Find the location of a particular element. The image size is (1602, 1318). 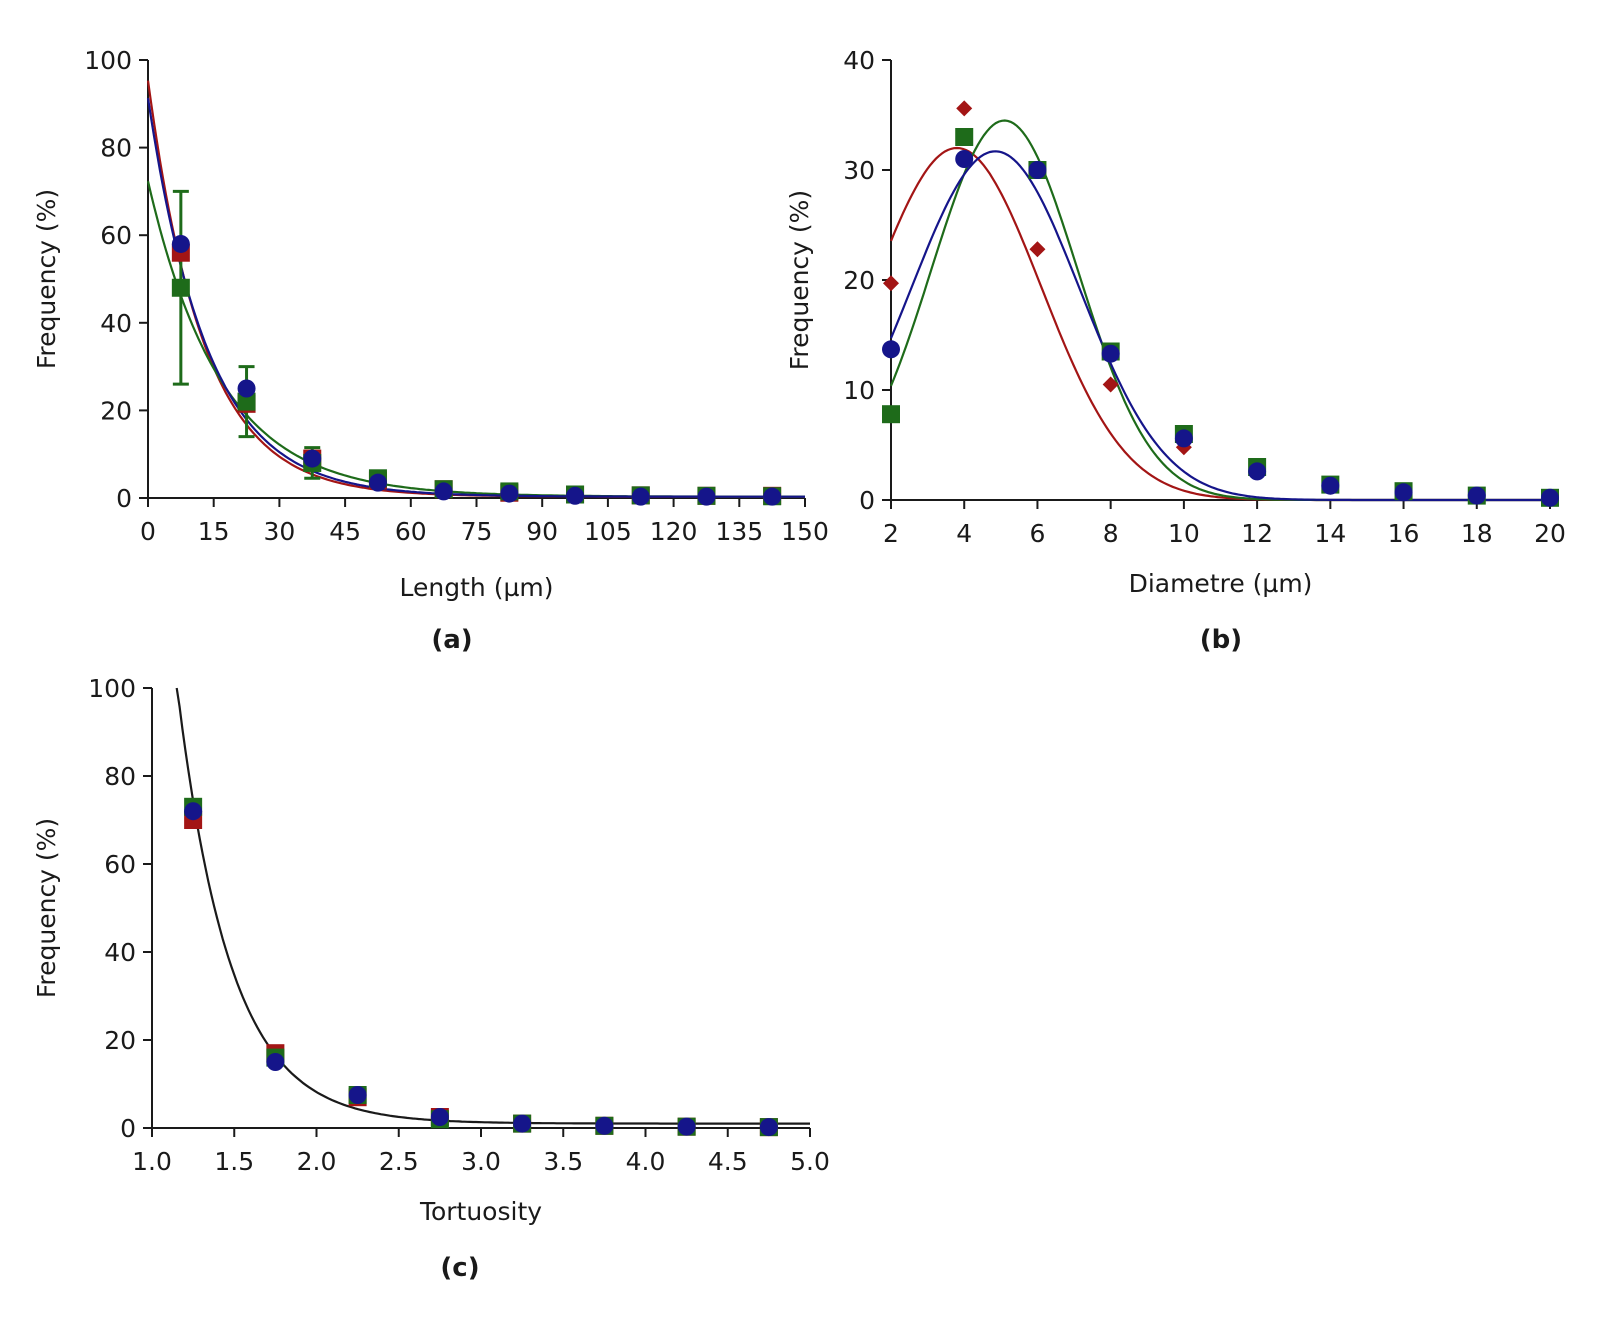

red-fit-curve is located at coordinates (1219, 324).